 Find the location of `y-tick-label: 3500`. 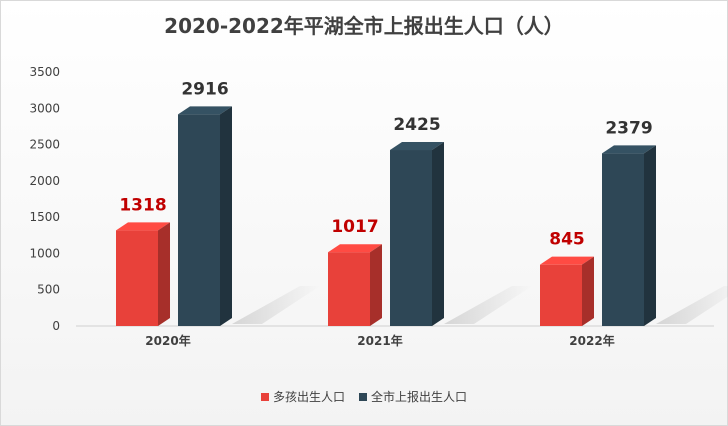

y-tick-label: 3500 is located at coordinates (44, 72).